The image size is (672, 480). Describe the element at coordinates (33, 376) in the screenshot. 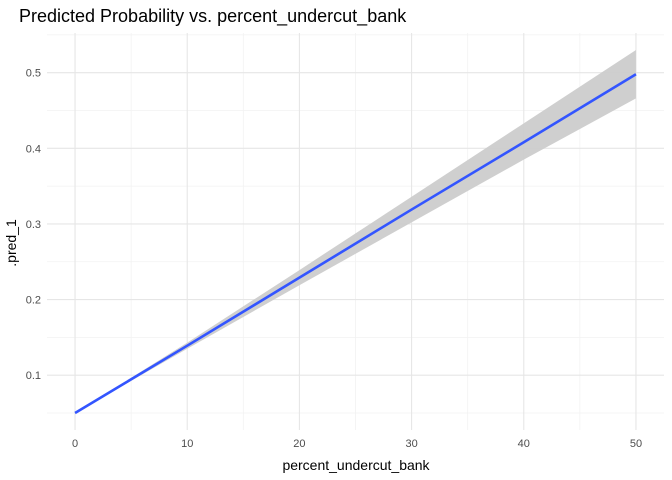

I see `y-tick-label: 0.1` at that location.